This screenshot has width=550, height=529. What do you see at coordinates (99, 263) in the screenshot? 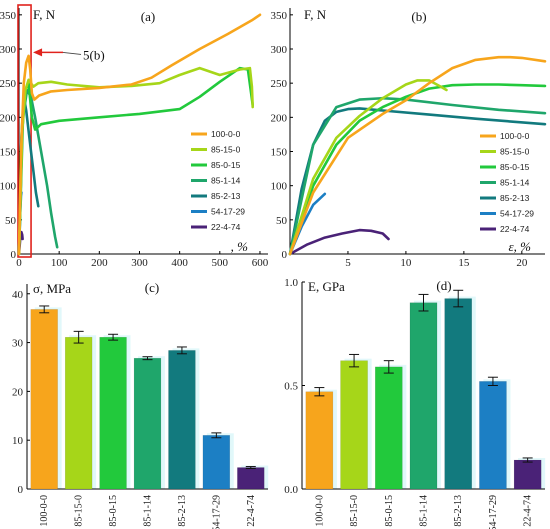
I see `x-tick-label: 200` at bounding box center [99, 263].